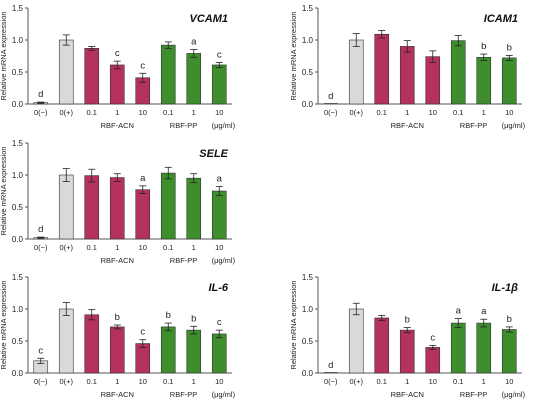  Describe the element at coordinates (501, 19) in the screenshot. I see `chart-title: ICAM1` at that location.